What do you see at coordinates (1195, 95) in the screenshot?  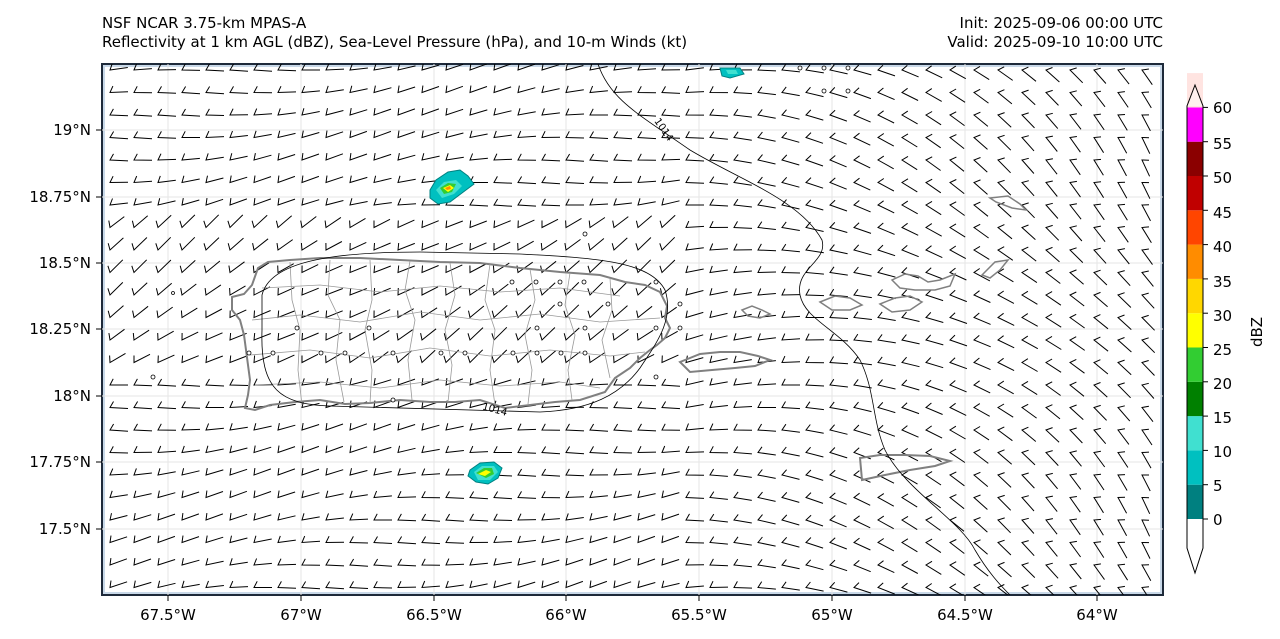 I see `colorbar-over-extension` at bounding box center [1195, 95].